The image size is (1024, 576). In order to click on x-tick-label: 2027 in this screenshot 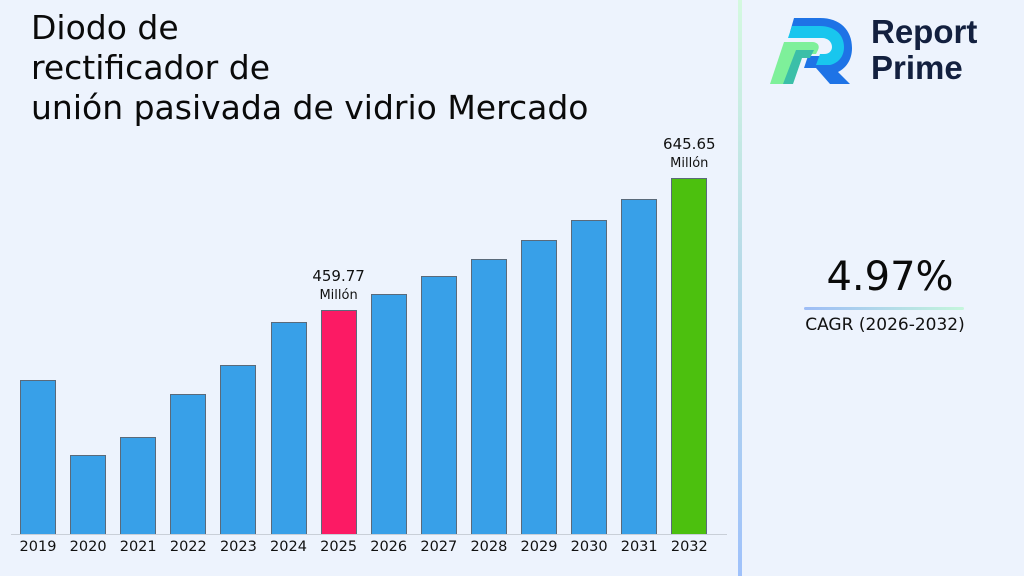, I will do `click(439, 547)`.